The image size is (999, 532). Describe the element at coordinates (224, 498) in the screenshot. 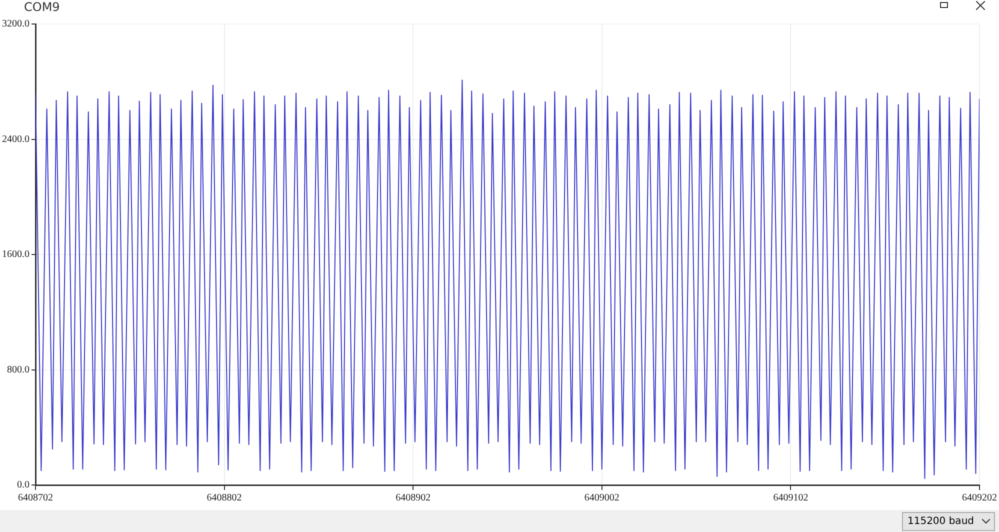

I see `x-tick-label: 6408802` at that location.